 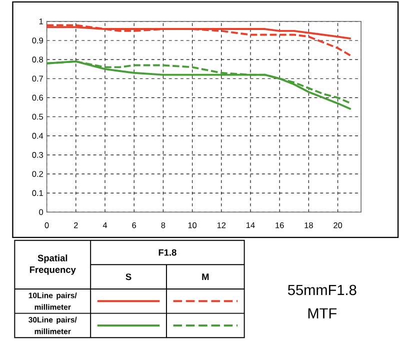 I want to click on text: MTF, so click(x=322, y=313).